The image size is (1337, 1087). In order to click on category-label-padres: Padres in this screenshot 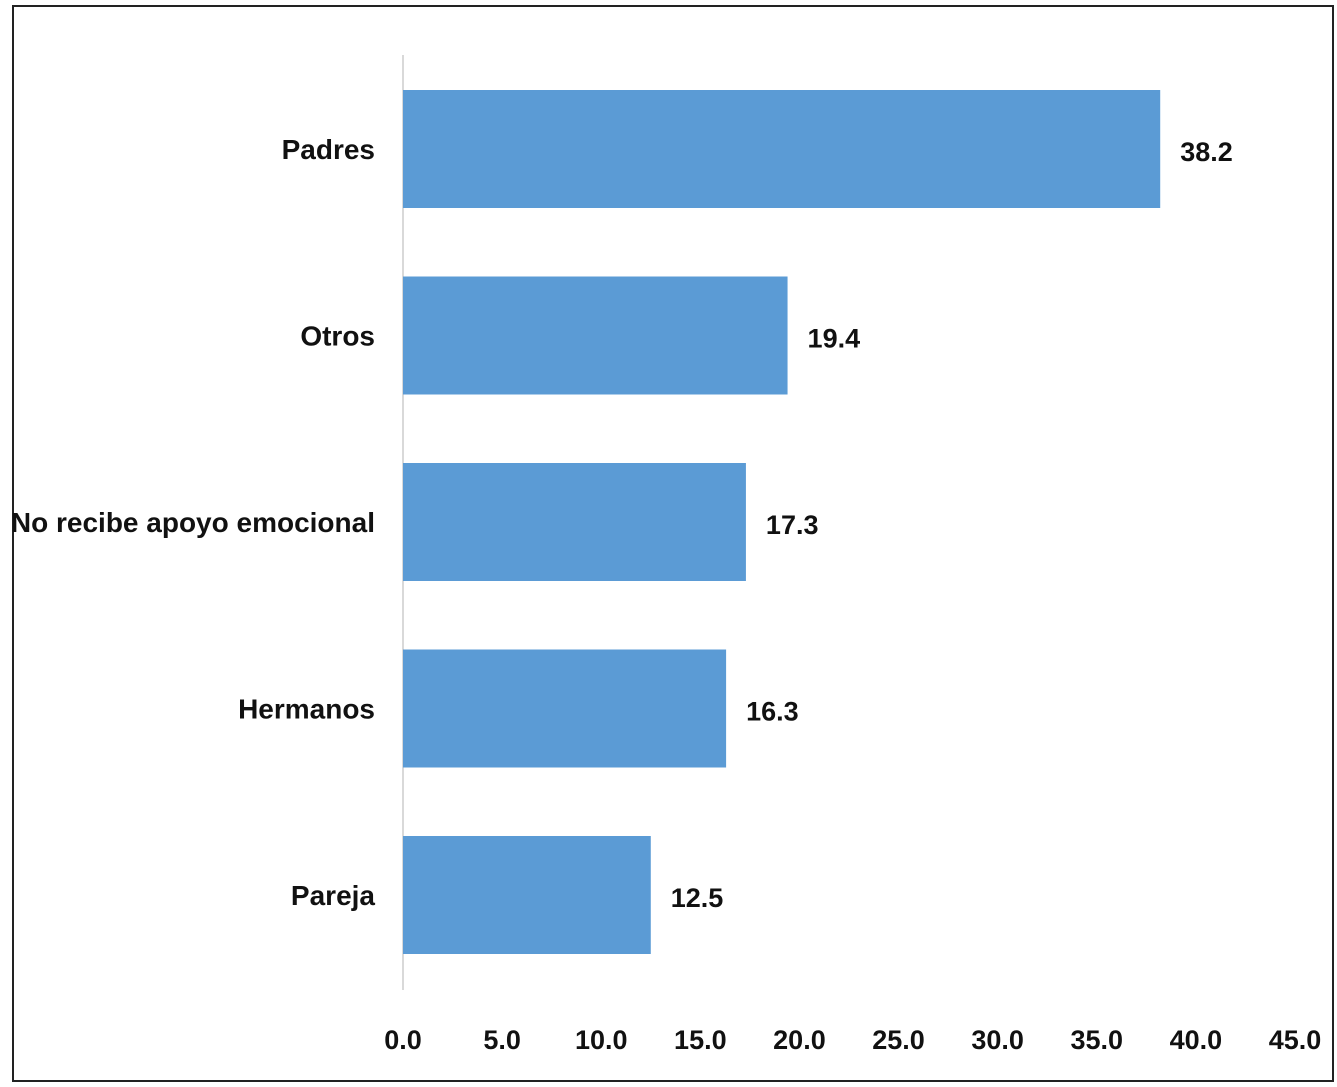, I will do `click(328, 149)`.